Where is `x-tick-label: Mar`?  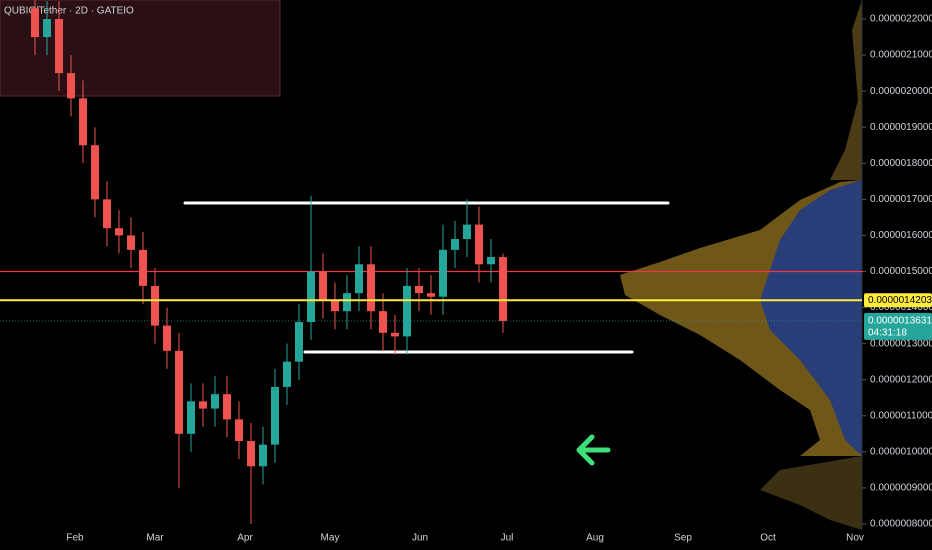 x-tick-label: Mar is located at coordinates (155, 538).